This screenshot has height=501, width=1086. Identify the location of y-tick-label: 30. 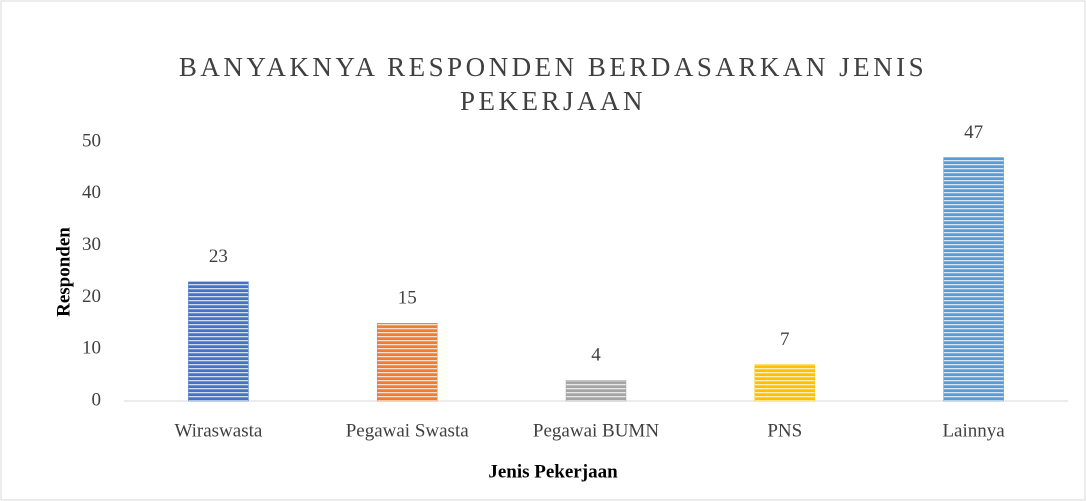
(91, 244).